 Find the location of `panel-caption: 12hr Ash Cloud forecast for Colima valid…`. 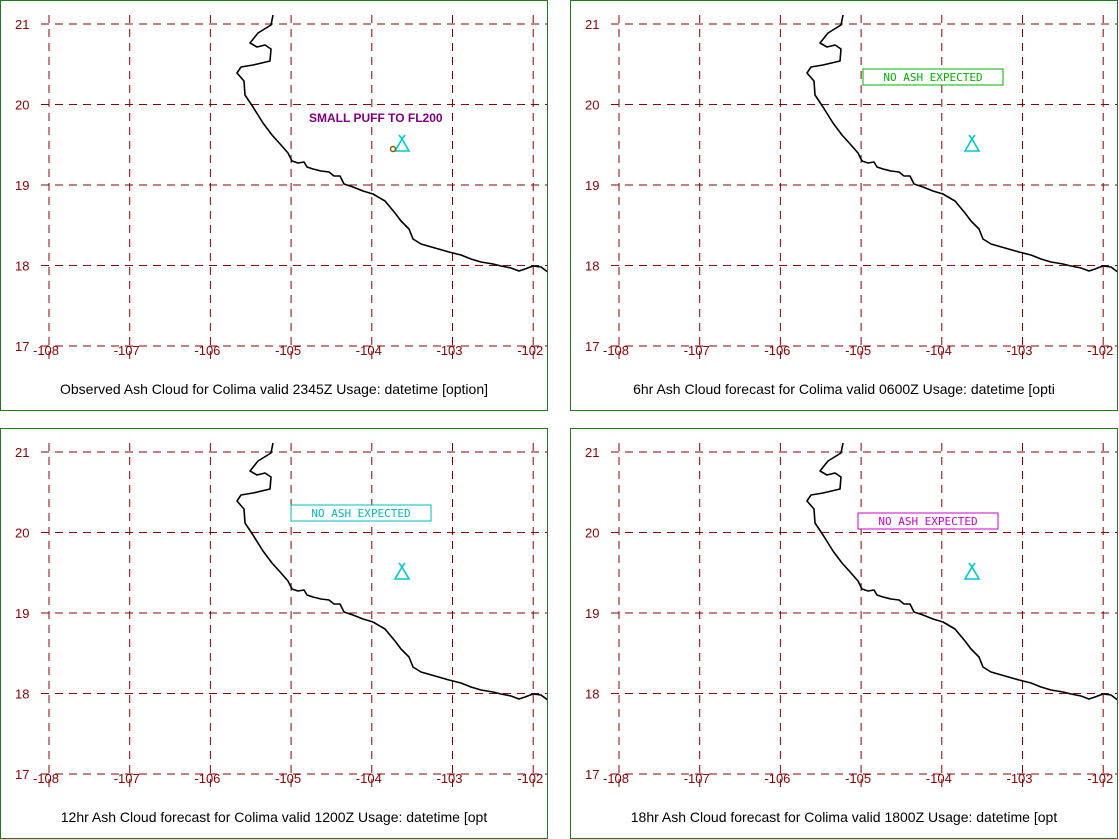

panel-caption: 12hr Ash Cloud forecast for Colima valid… is located at coordinates (274, 817).